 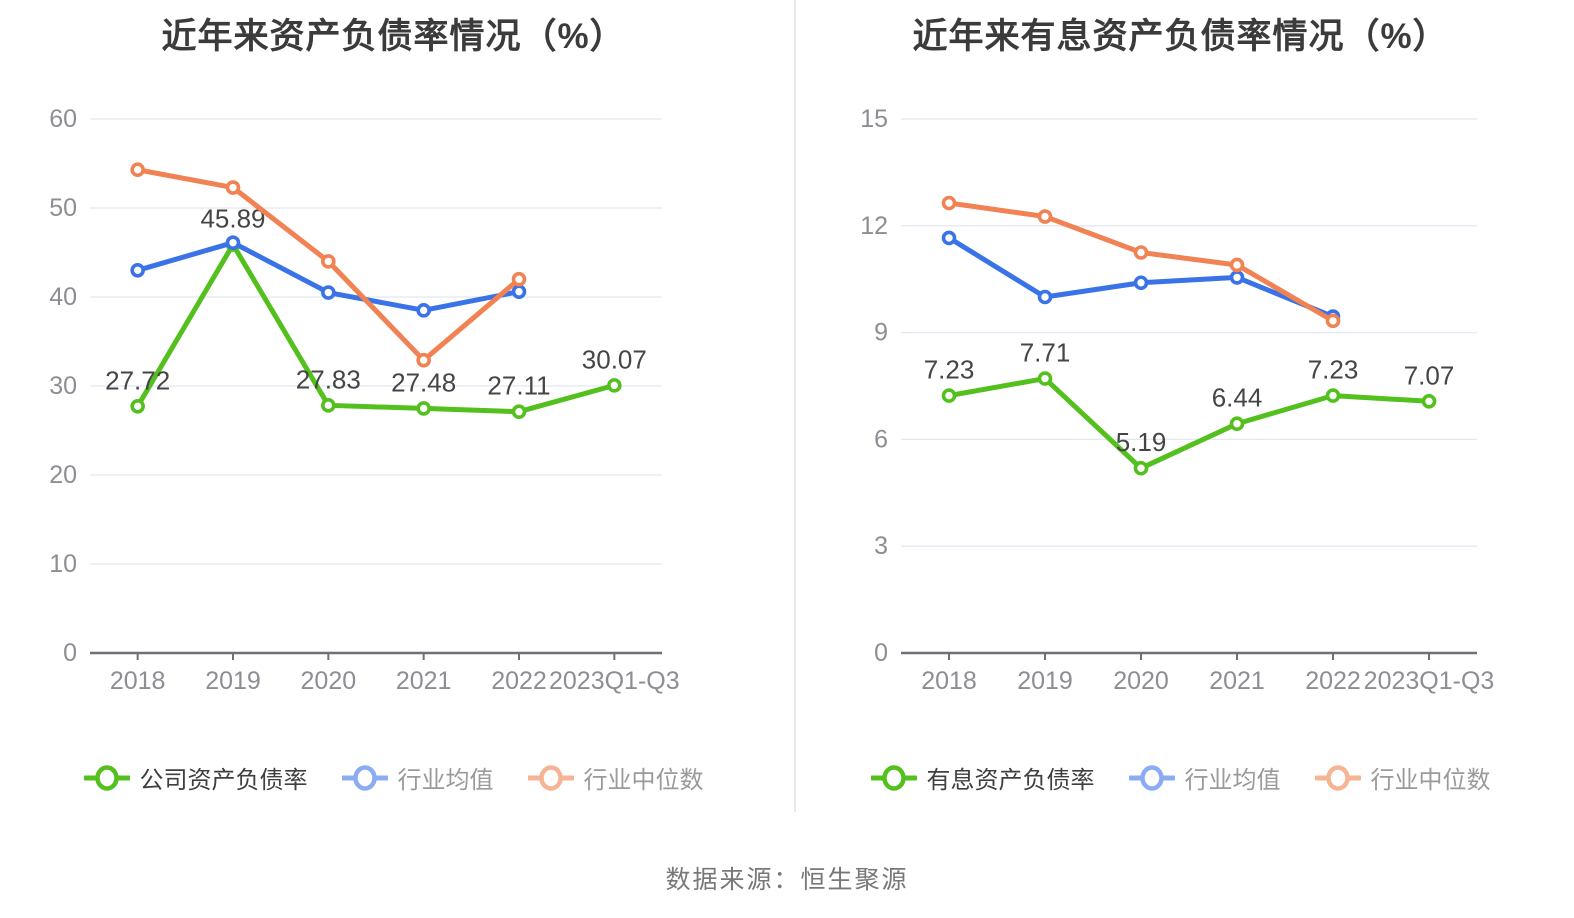 I want to click on data-point-label: 30.07, so click(x=614, y=359).